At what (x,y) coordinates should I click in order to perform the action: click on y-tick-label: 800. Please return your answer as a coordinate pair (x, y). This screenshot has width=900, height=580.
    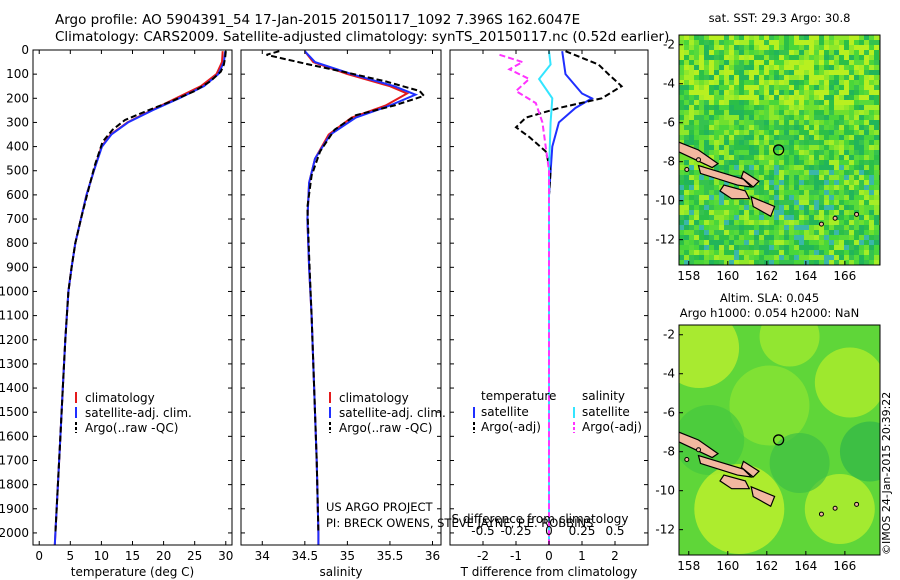
    Looking at the image, I should click on (17, 243).